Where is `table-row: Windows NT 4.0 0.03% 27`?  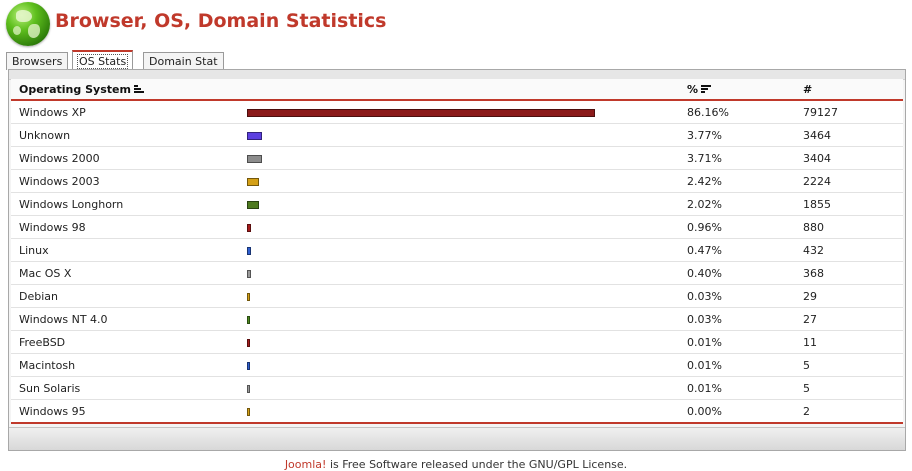 table-row: Windows NT 4.0 0.03% 27 is located at coordinates (457, 319).